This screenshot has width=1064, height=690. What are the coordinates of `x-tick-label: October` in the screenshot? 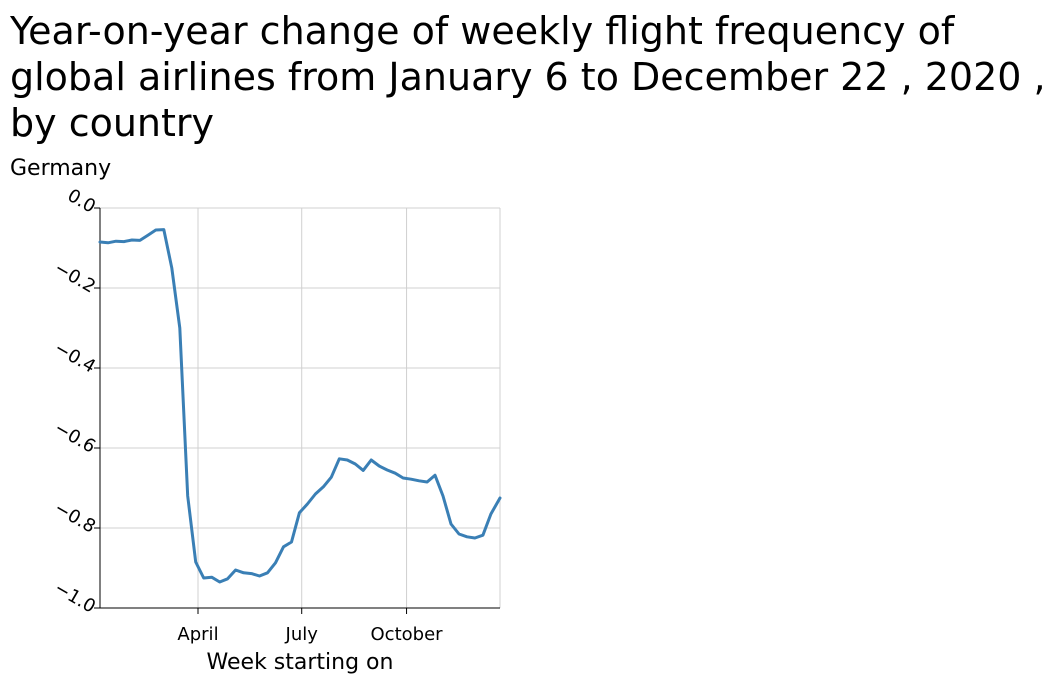 It's located at (407, 634).